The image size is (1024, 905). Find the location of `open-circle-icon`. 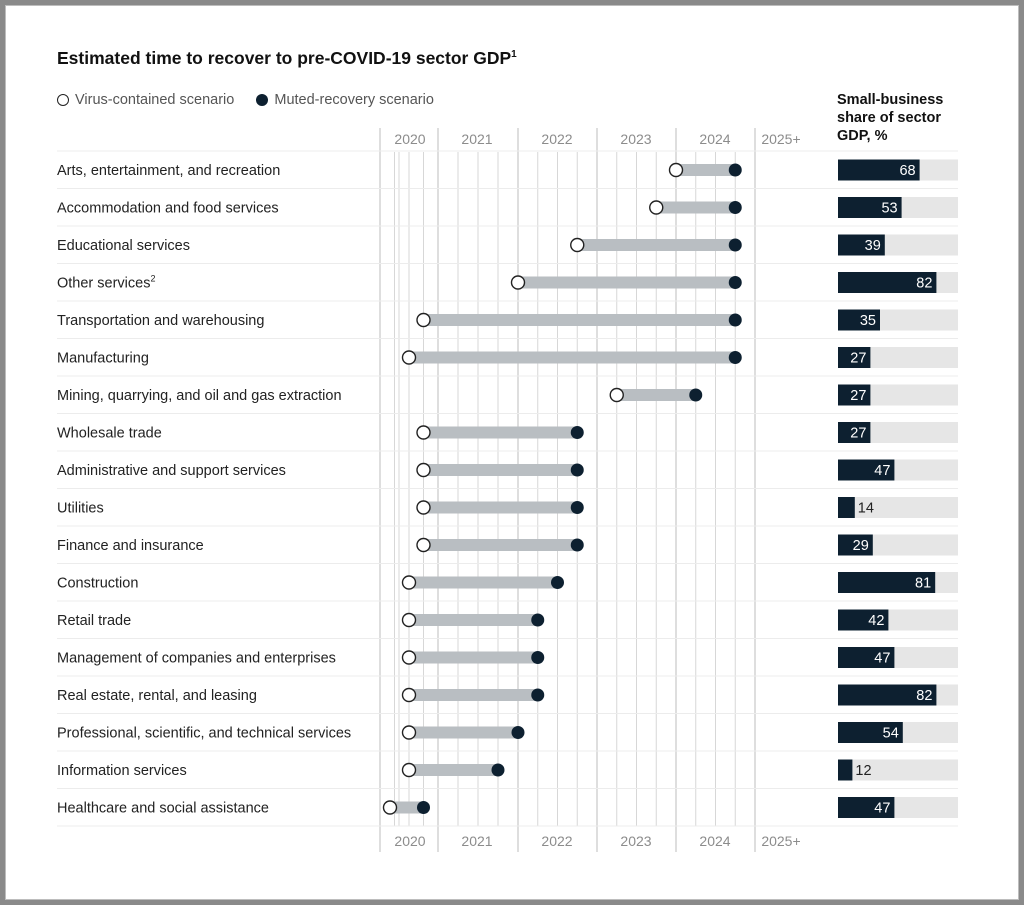

open-circle-icon is located at coordinates (63, 100).